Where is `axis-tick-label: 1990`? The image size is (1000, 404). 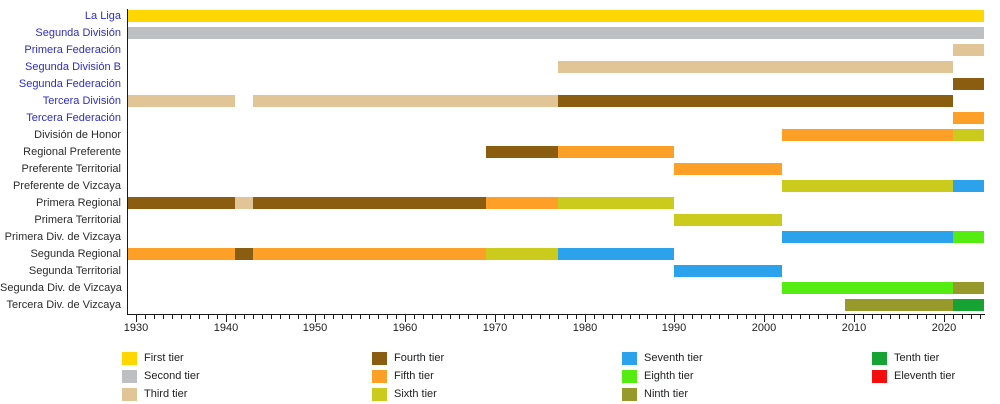
axis-tick-label: 1990 is located at coordinates (674, 328).